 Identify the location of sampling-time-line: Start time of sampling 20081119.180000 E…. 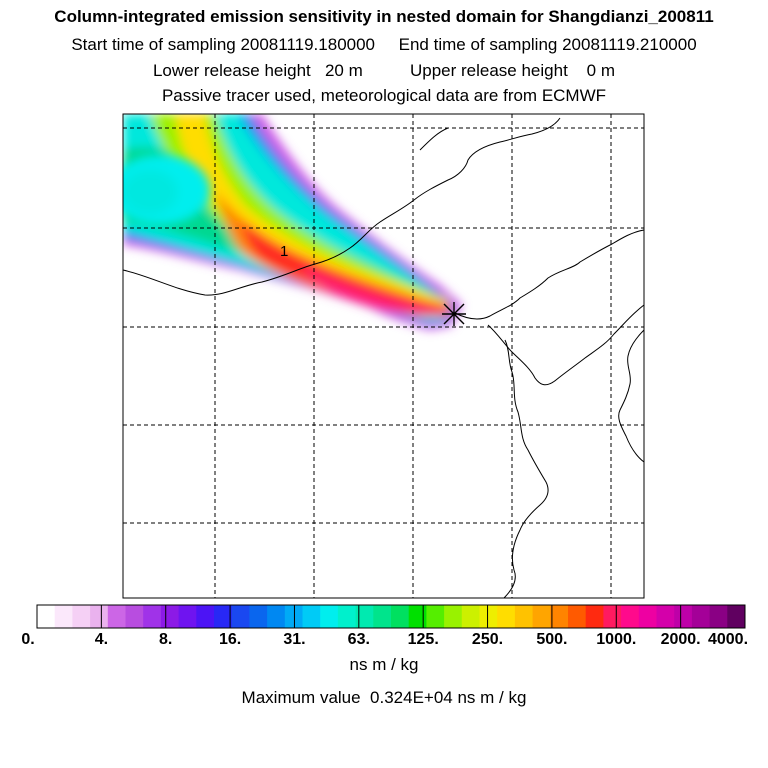
(384, 44).